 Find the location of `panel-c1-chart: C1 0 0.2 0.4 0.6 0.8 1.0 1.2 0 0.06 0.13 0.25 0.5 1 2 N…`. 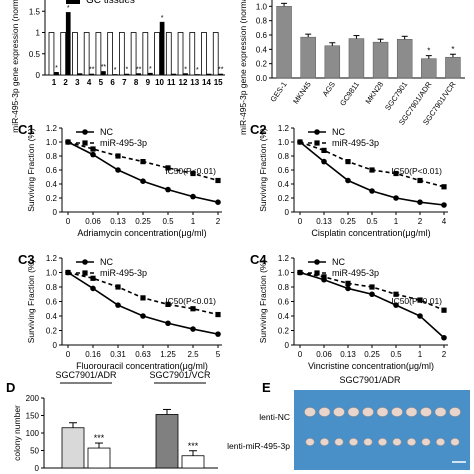

panel-c1-chart: C1 0 0.2 0.4 0.6 0.8 1.0 1.2 0 0.06 0.13 0.25 0.5 1 2 N… is located at coordinates (120, 180).